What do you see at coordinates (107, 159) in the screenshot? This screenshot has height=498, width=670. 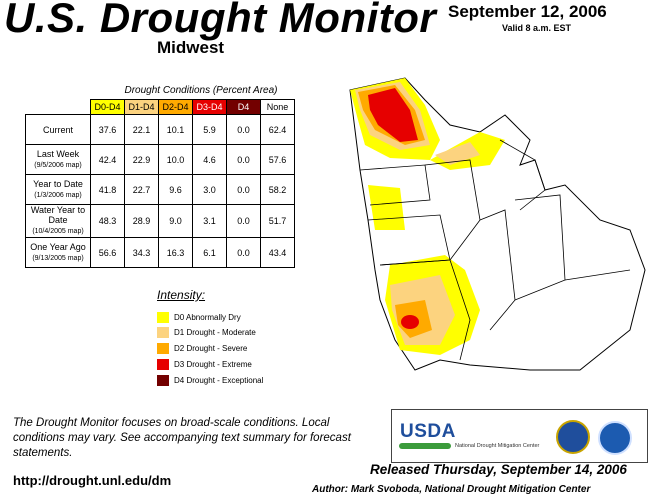 I see `table-cell: 42.4` at bounding box center [107, 159].